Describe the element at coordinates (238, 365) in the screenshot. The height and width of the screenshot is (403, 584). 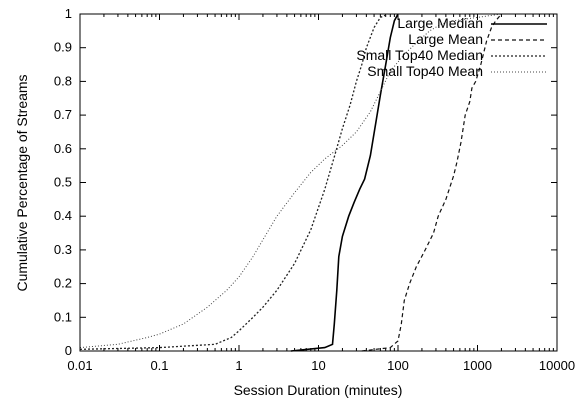
I see `x-tick-label: 1` at that location.